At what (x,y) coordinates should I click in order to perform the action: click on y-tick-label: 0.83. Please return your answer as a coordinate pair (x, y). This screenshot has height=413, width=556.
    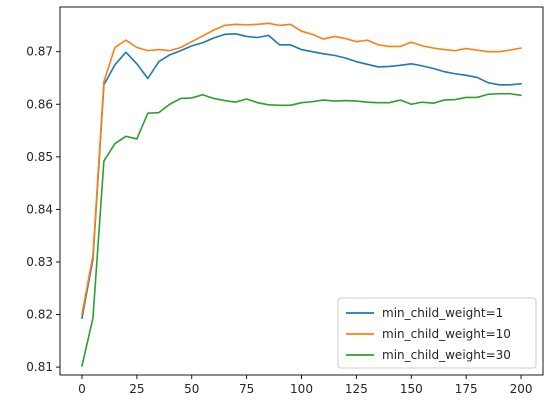
    Looking at the image, I should click on (39, 262).